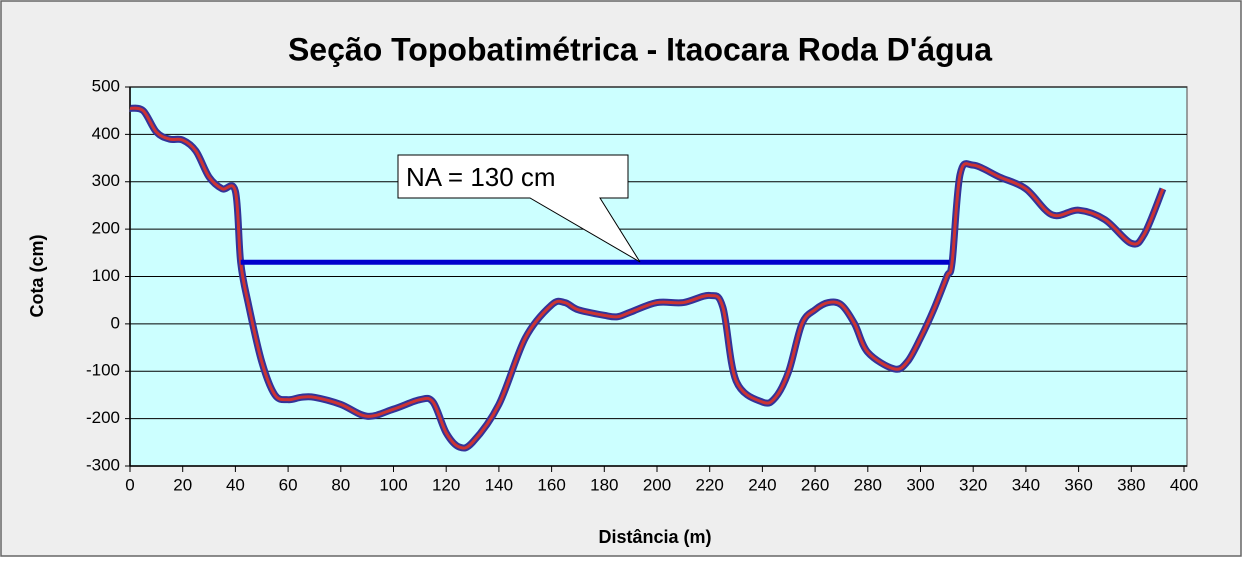 The image size is (1243, 563). Describe the element at coordinates (920, 484) in the screenshot. I see `x-tick-label: 300` at that location.